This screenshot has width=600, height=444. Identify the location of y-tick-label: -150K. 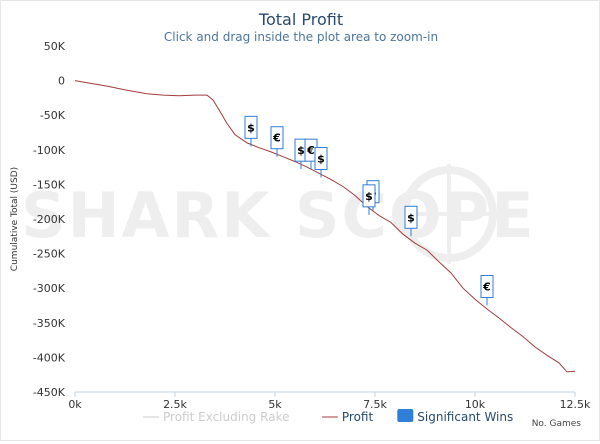
(49, 184).